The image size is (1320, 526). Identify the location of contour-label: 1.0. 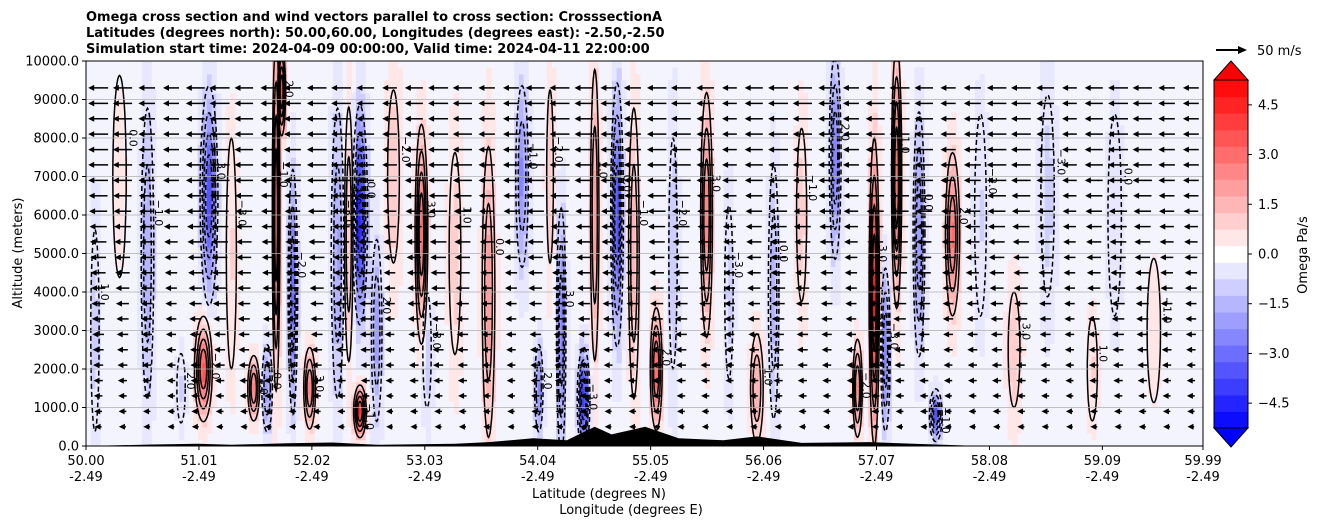
(104, 292).